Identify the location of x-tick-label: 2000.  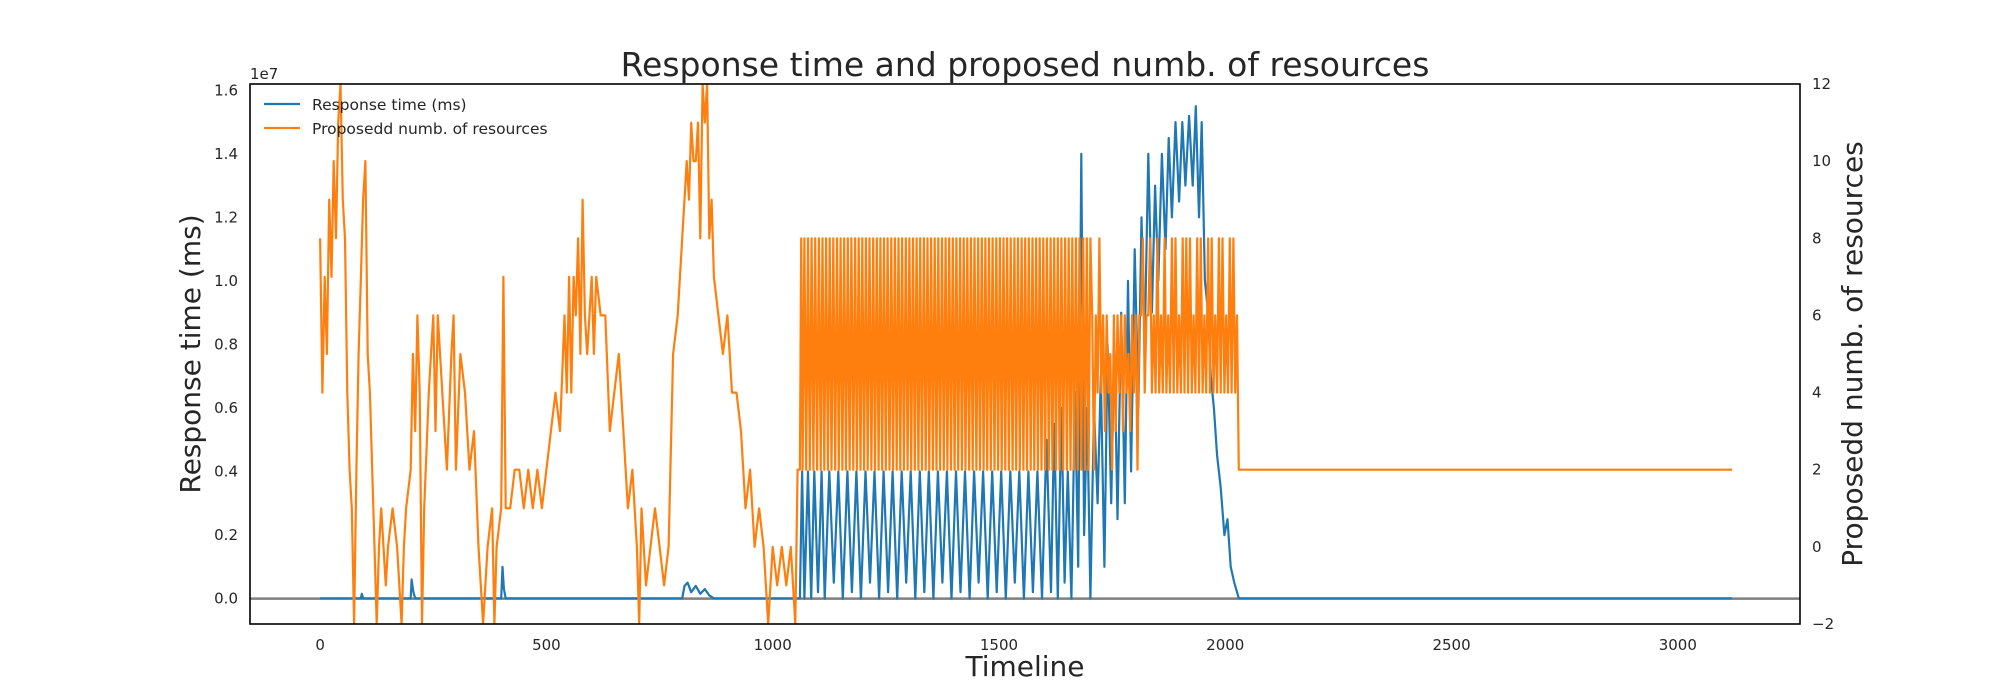
(1225, 645).